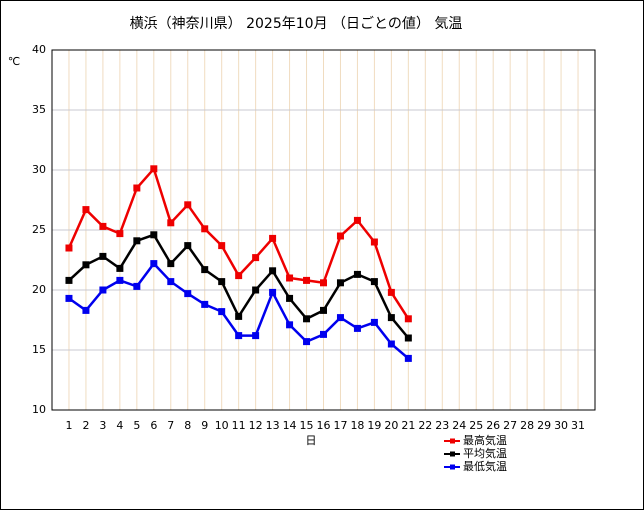  Describe the element at coordinates (39, 289) in the screenshot. I see `y-tick-label: 20` at that location.